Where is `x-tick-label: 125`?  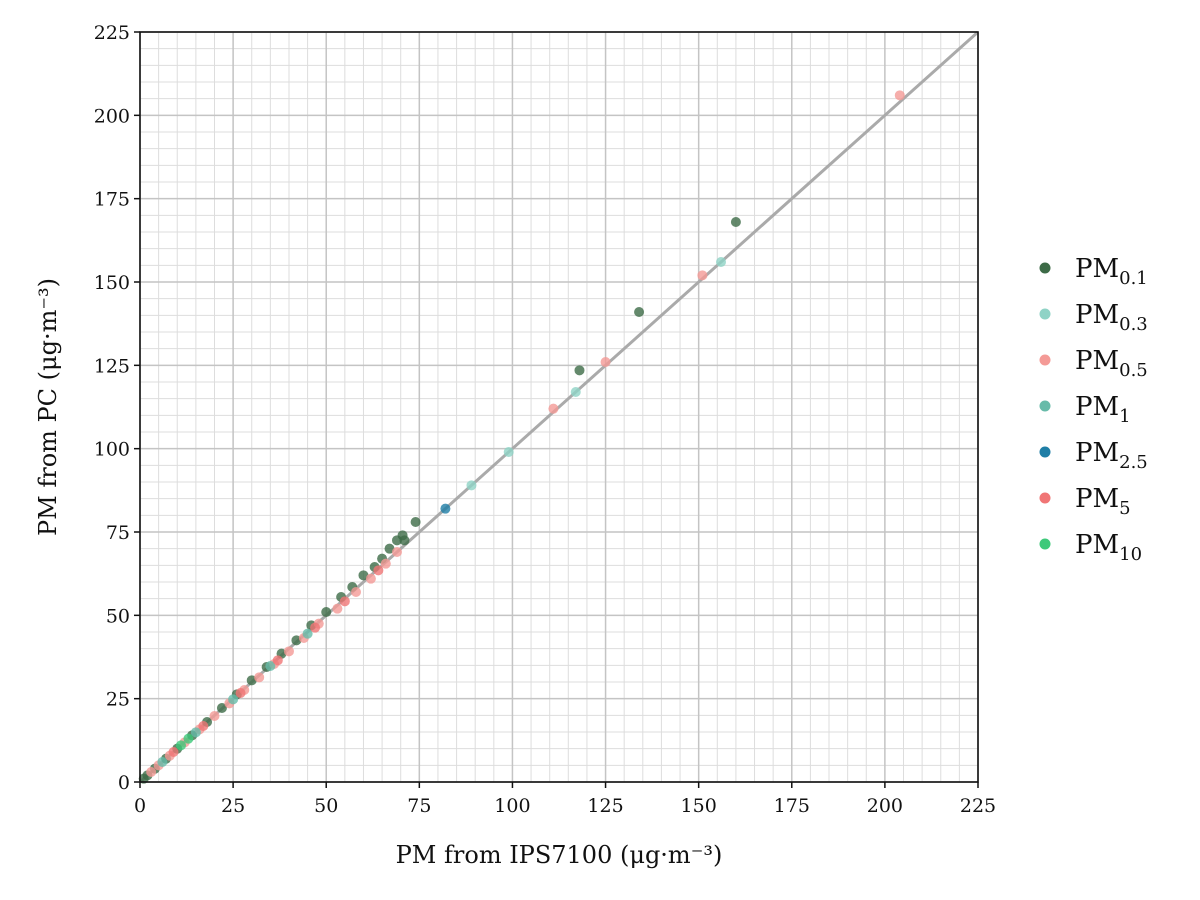
x-tick-label: 125 is located at coordinates (605, 806).